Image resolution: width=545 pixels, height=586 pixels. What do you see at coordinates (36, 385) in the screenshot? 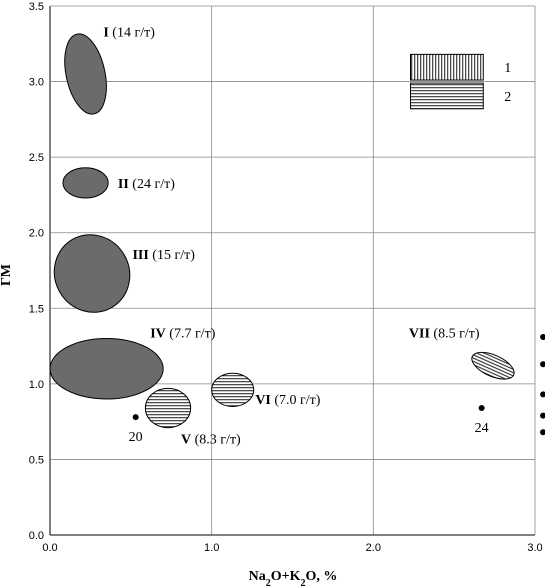
I see `y-tick-label: 1.0` at bounding box center [36, 385].